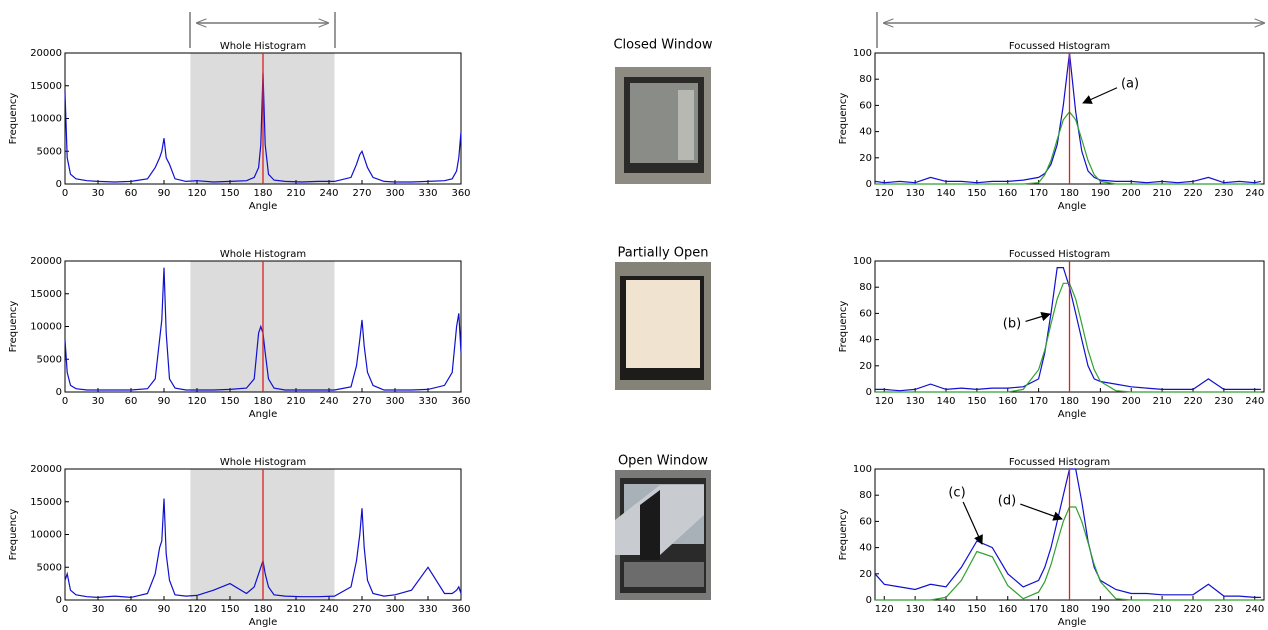 This screenshot has height=630, width=1268. Describe the element at coordinates (663, 461) in the screenshot. I see `image-title: Open Window` at that location.